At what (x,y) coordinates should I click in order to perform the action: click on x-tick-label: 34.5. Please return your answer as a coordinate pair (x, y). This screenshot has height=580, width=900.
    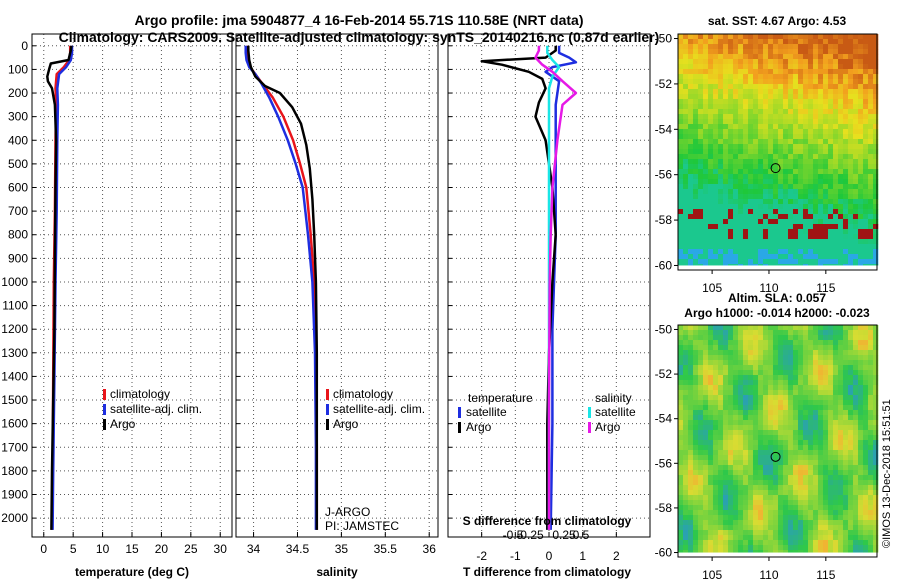
    Looking at the image, I should click on (298, 549).